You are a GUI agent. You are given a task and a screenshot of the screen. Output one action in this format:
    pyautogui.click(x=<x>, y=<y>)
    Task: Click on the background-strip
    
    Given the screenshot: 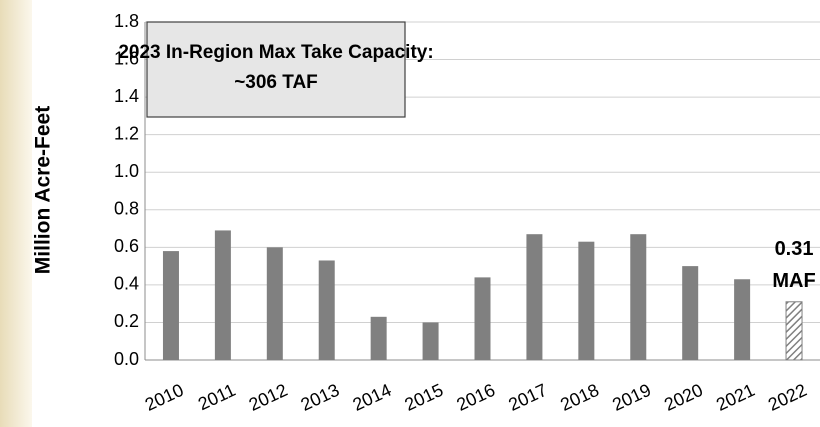 What is the action you would take?
    pyautogui.click(x=16, y=213)
    